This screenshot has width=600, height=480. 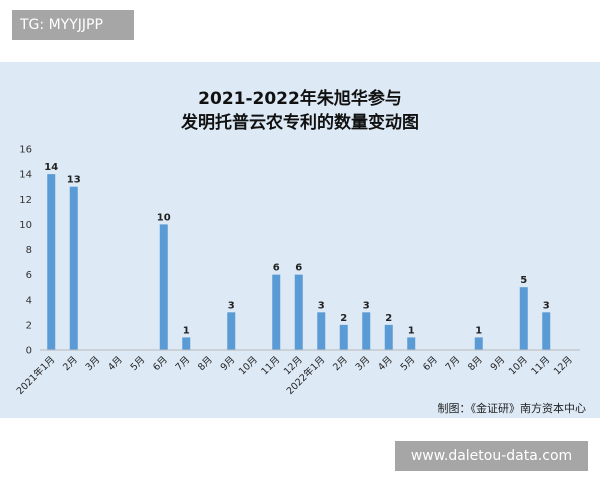 I want to click on data-label: 10, so click(x=164, y=217).